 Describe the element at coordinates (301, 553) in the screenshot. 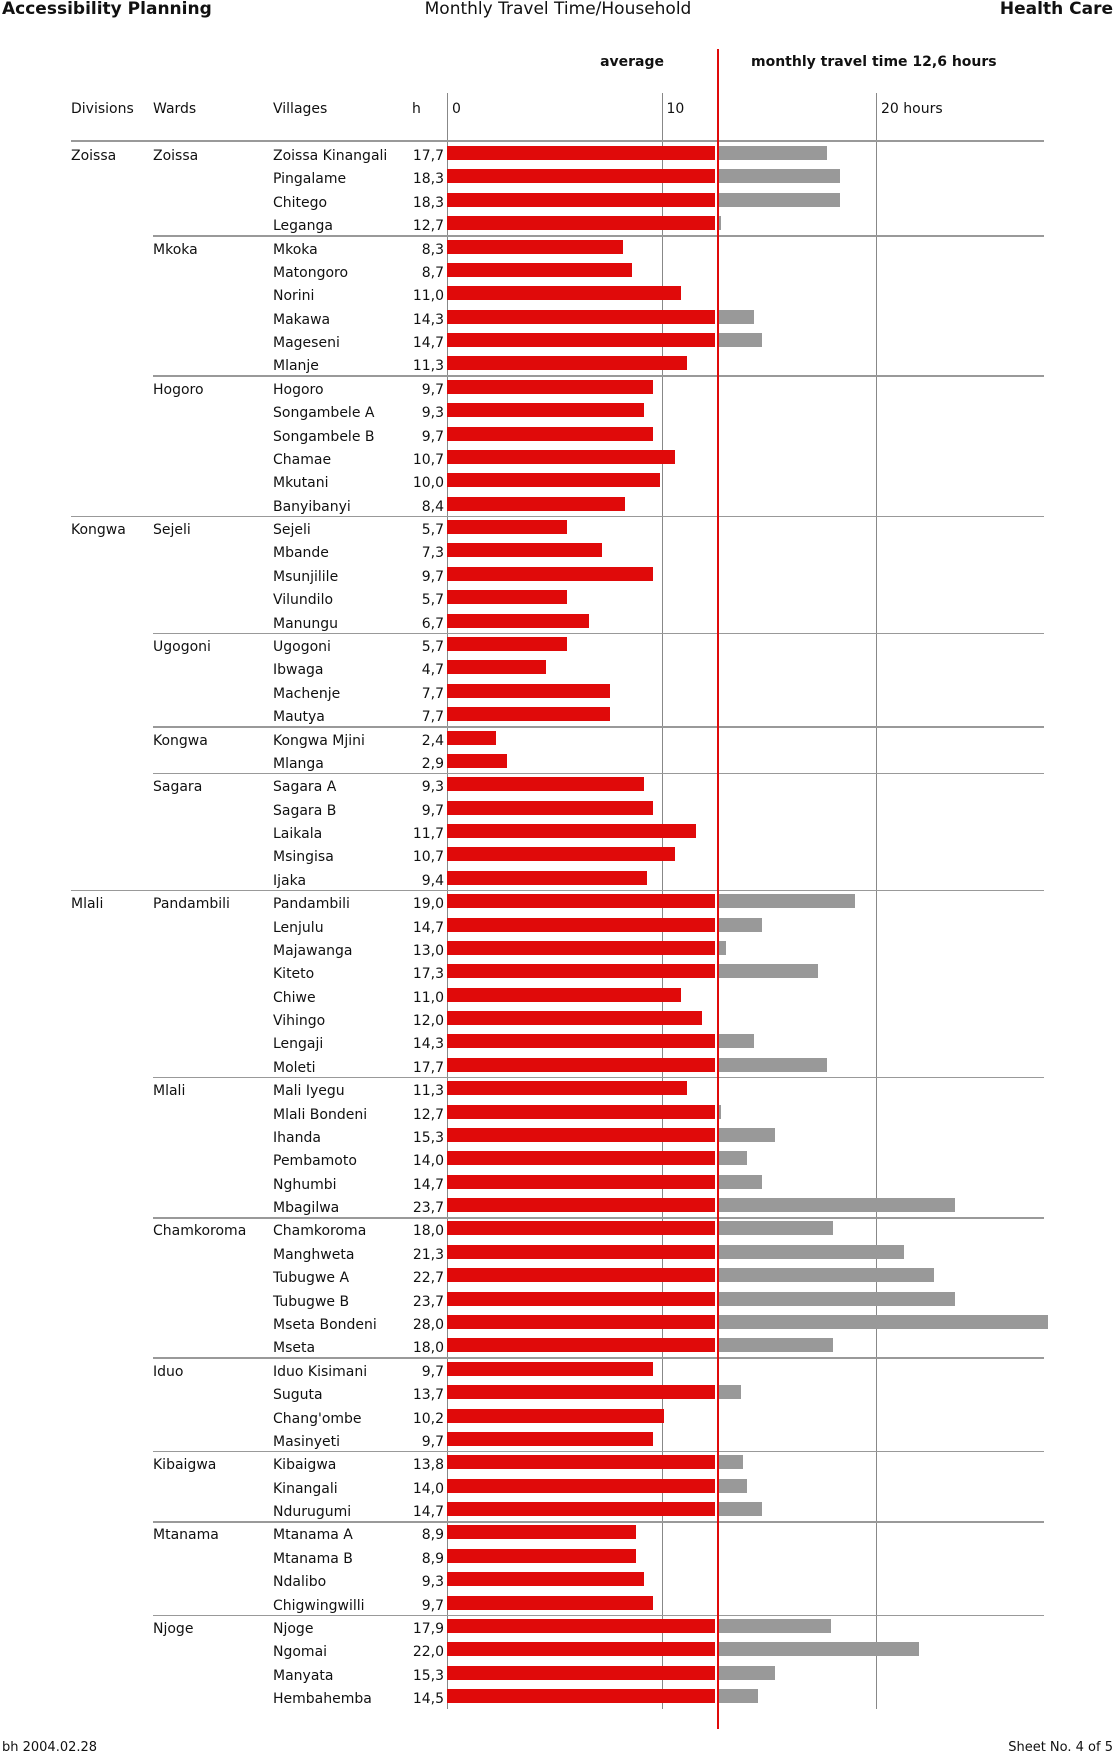

I see `village-label: Mbande` at that location.